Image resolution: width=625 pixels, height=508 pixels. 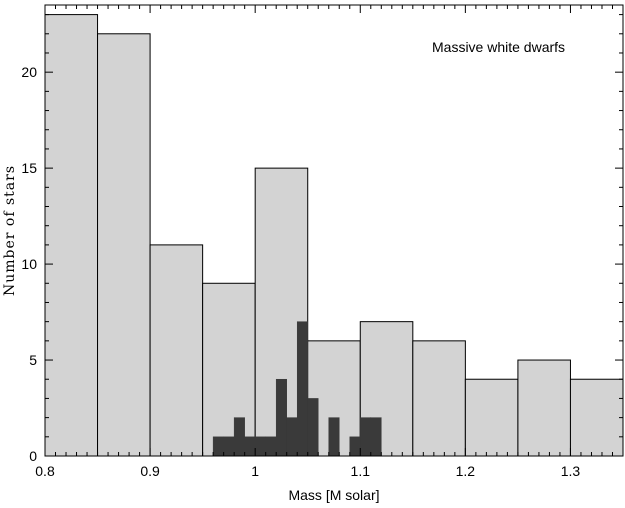 I want to click on y-tick-label-3: 15, so click(x=29, y=168).